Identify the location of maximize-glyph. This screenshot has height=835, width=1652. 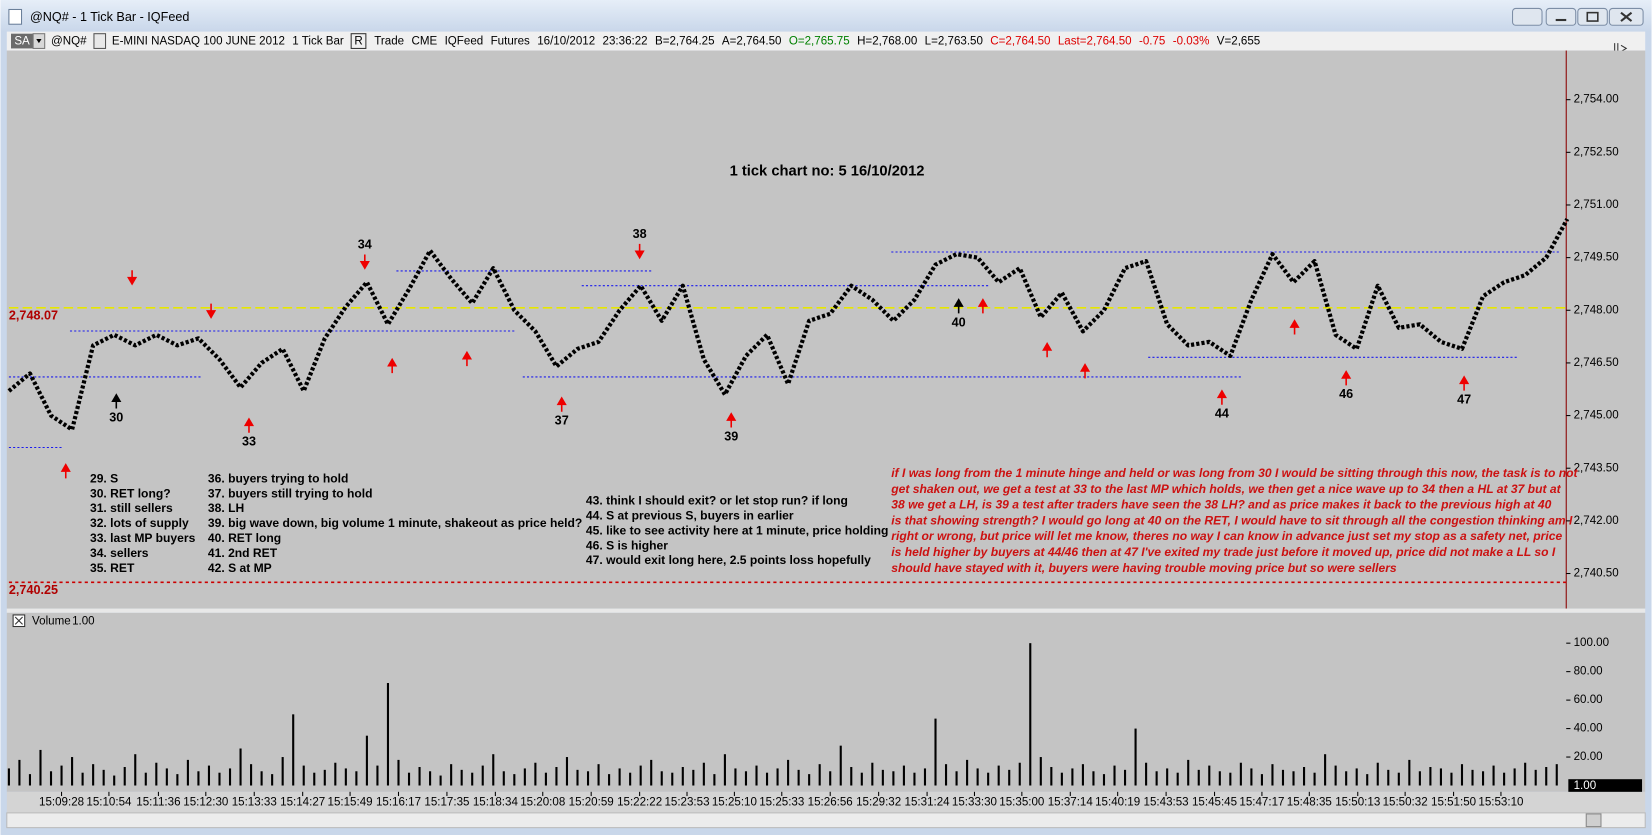
(1592, 16).